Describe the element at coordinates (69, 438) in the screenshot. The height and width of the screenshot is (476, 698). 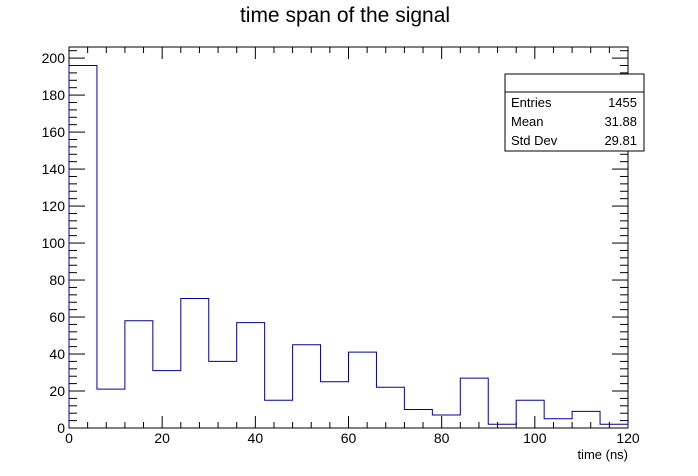
I see `x-tick-label: 0` at that location.